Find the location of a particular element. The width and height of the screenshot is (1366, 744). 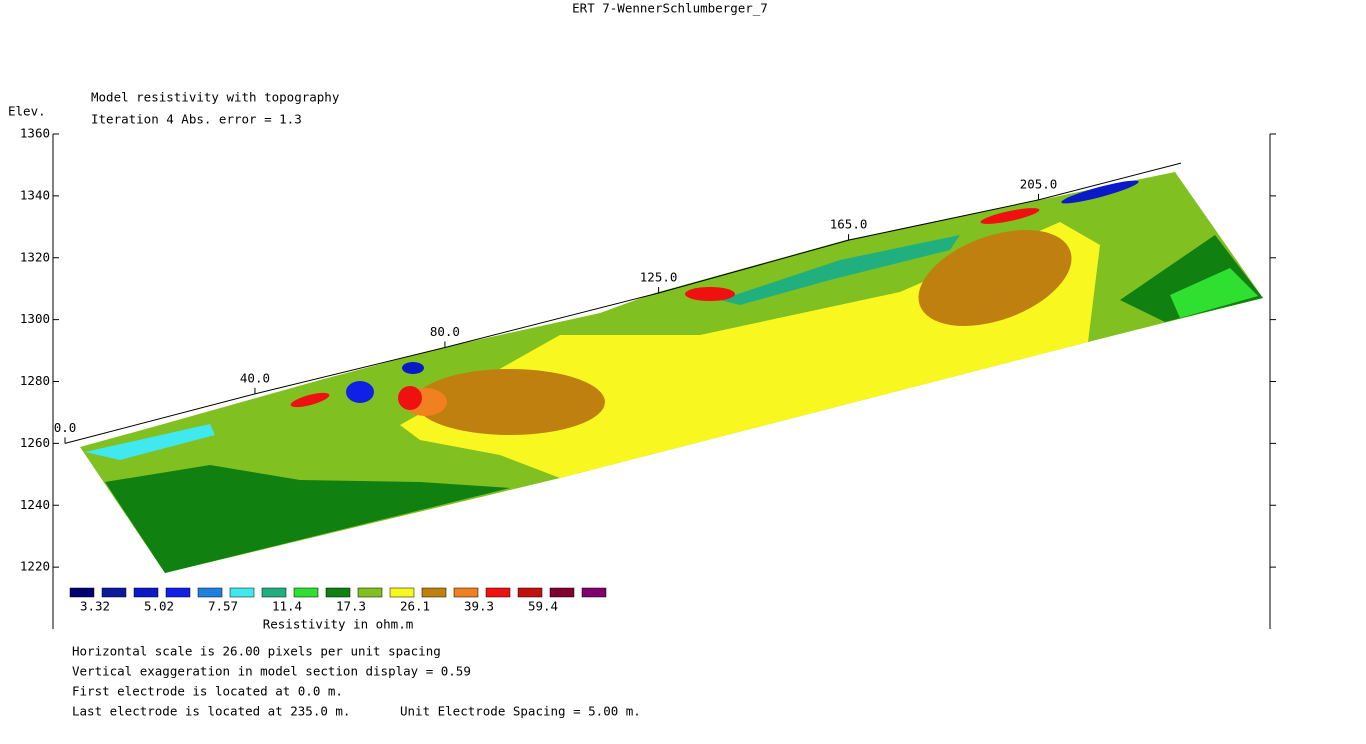

legend-label: 5.02 is located at coordinates (159, 606).